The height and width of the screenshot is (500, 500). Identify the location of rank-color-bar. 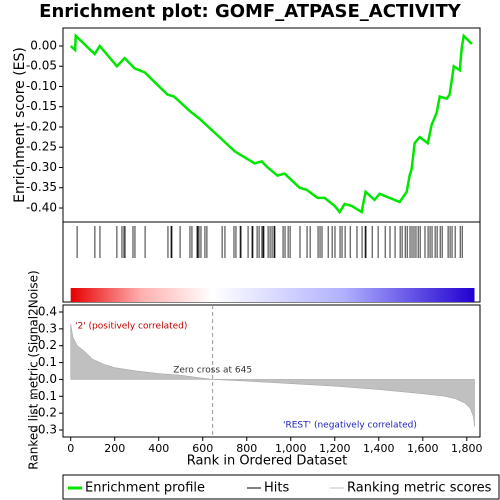
(272, 295).